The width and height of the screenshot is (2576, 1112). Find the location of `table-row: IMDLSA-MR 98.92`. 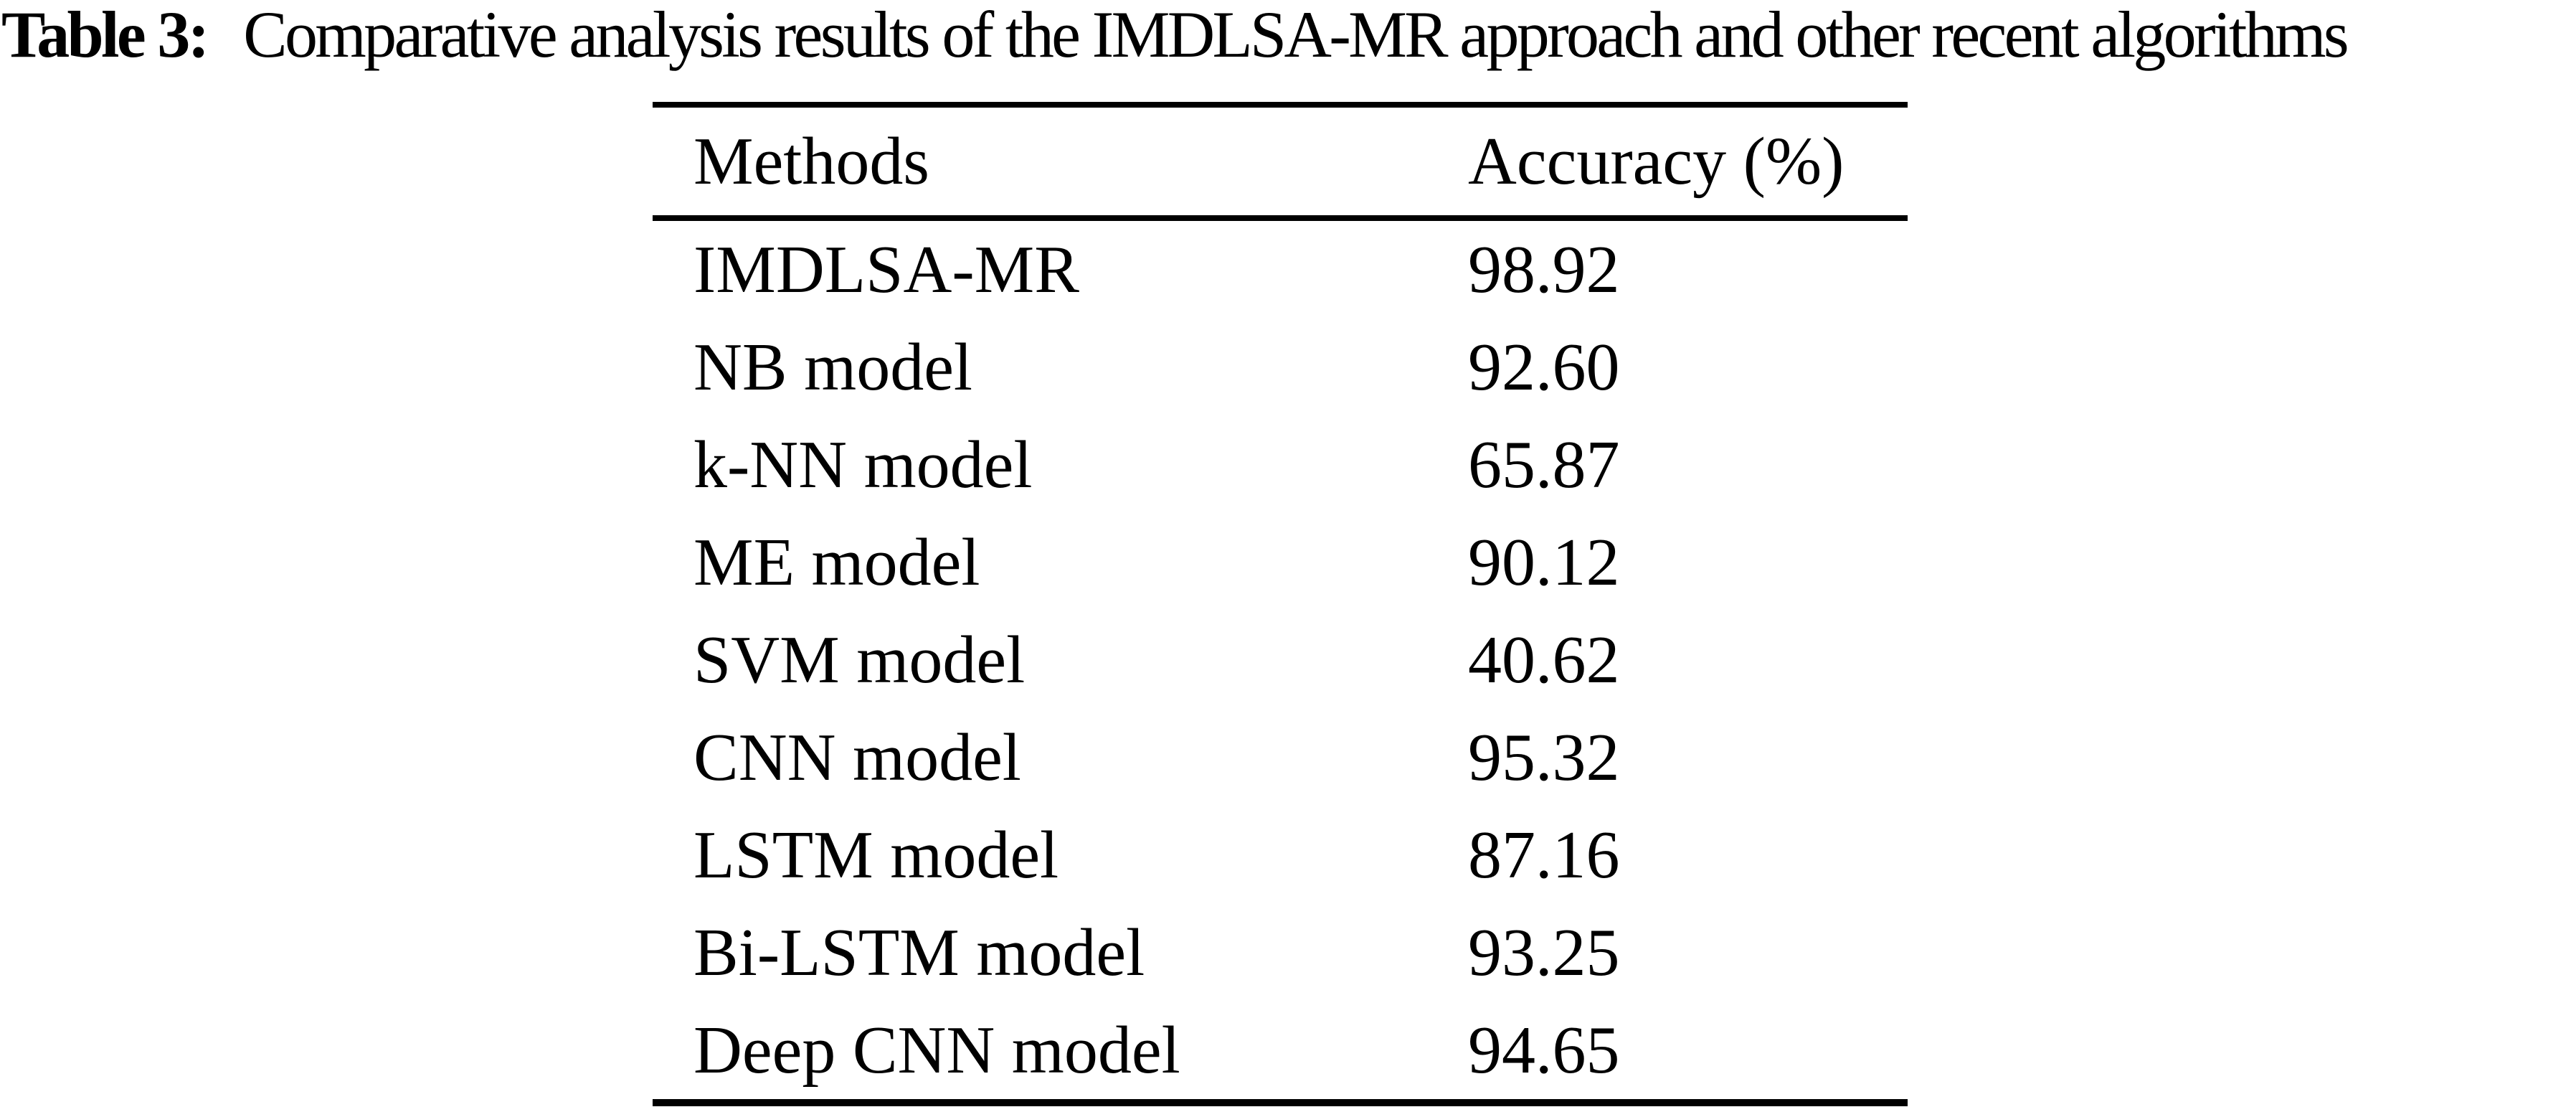

table-row: IMDLSA-MR 98.92 is located at coordinates (1280, 270).